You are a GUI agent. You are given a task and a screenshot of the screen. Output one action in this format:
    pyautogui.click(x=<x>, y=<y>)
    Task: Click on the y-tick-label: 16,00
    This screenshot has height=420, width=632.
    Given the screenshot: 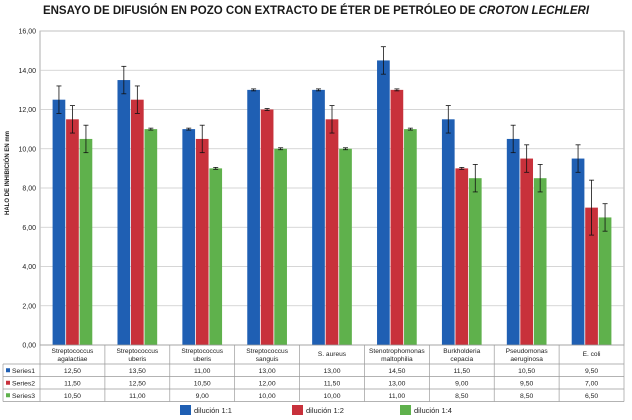 What is the action you would take?
    pyautogui.click(x=27, y=32)
    